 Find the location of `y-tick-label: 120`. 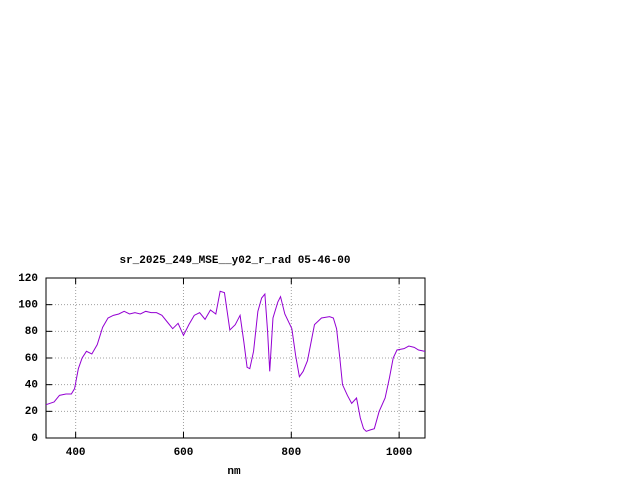

y-tick-label: 120 is located at coordinates (28, 279).